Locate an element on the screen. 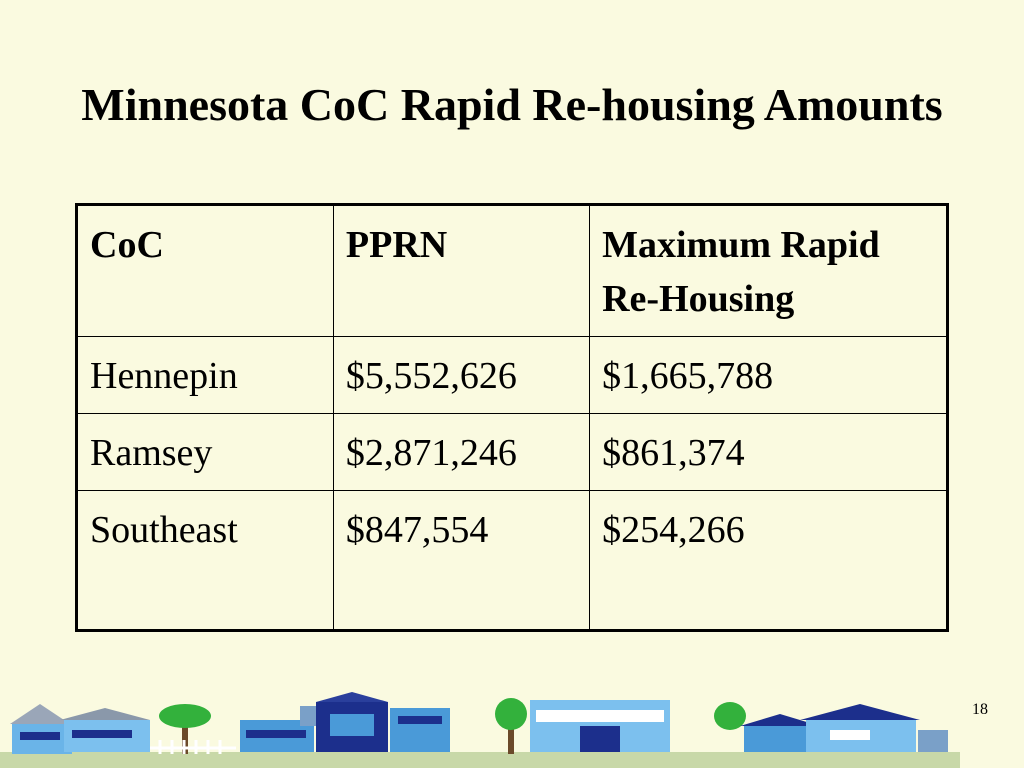 The width and height of the screenshot is (1024, 768). header-coc: CoC is located at coordinates (205, 270).